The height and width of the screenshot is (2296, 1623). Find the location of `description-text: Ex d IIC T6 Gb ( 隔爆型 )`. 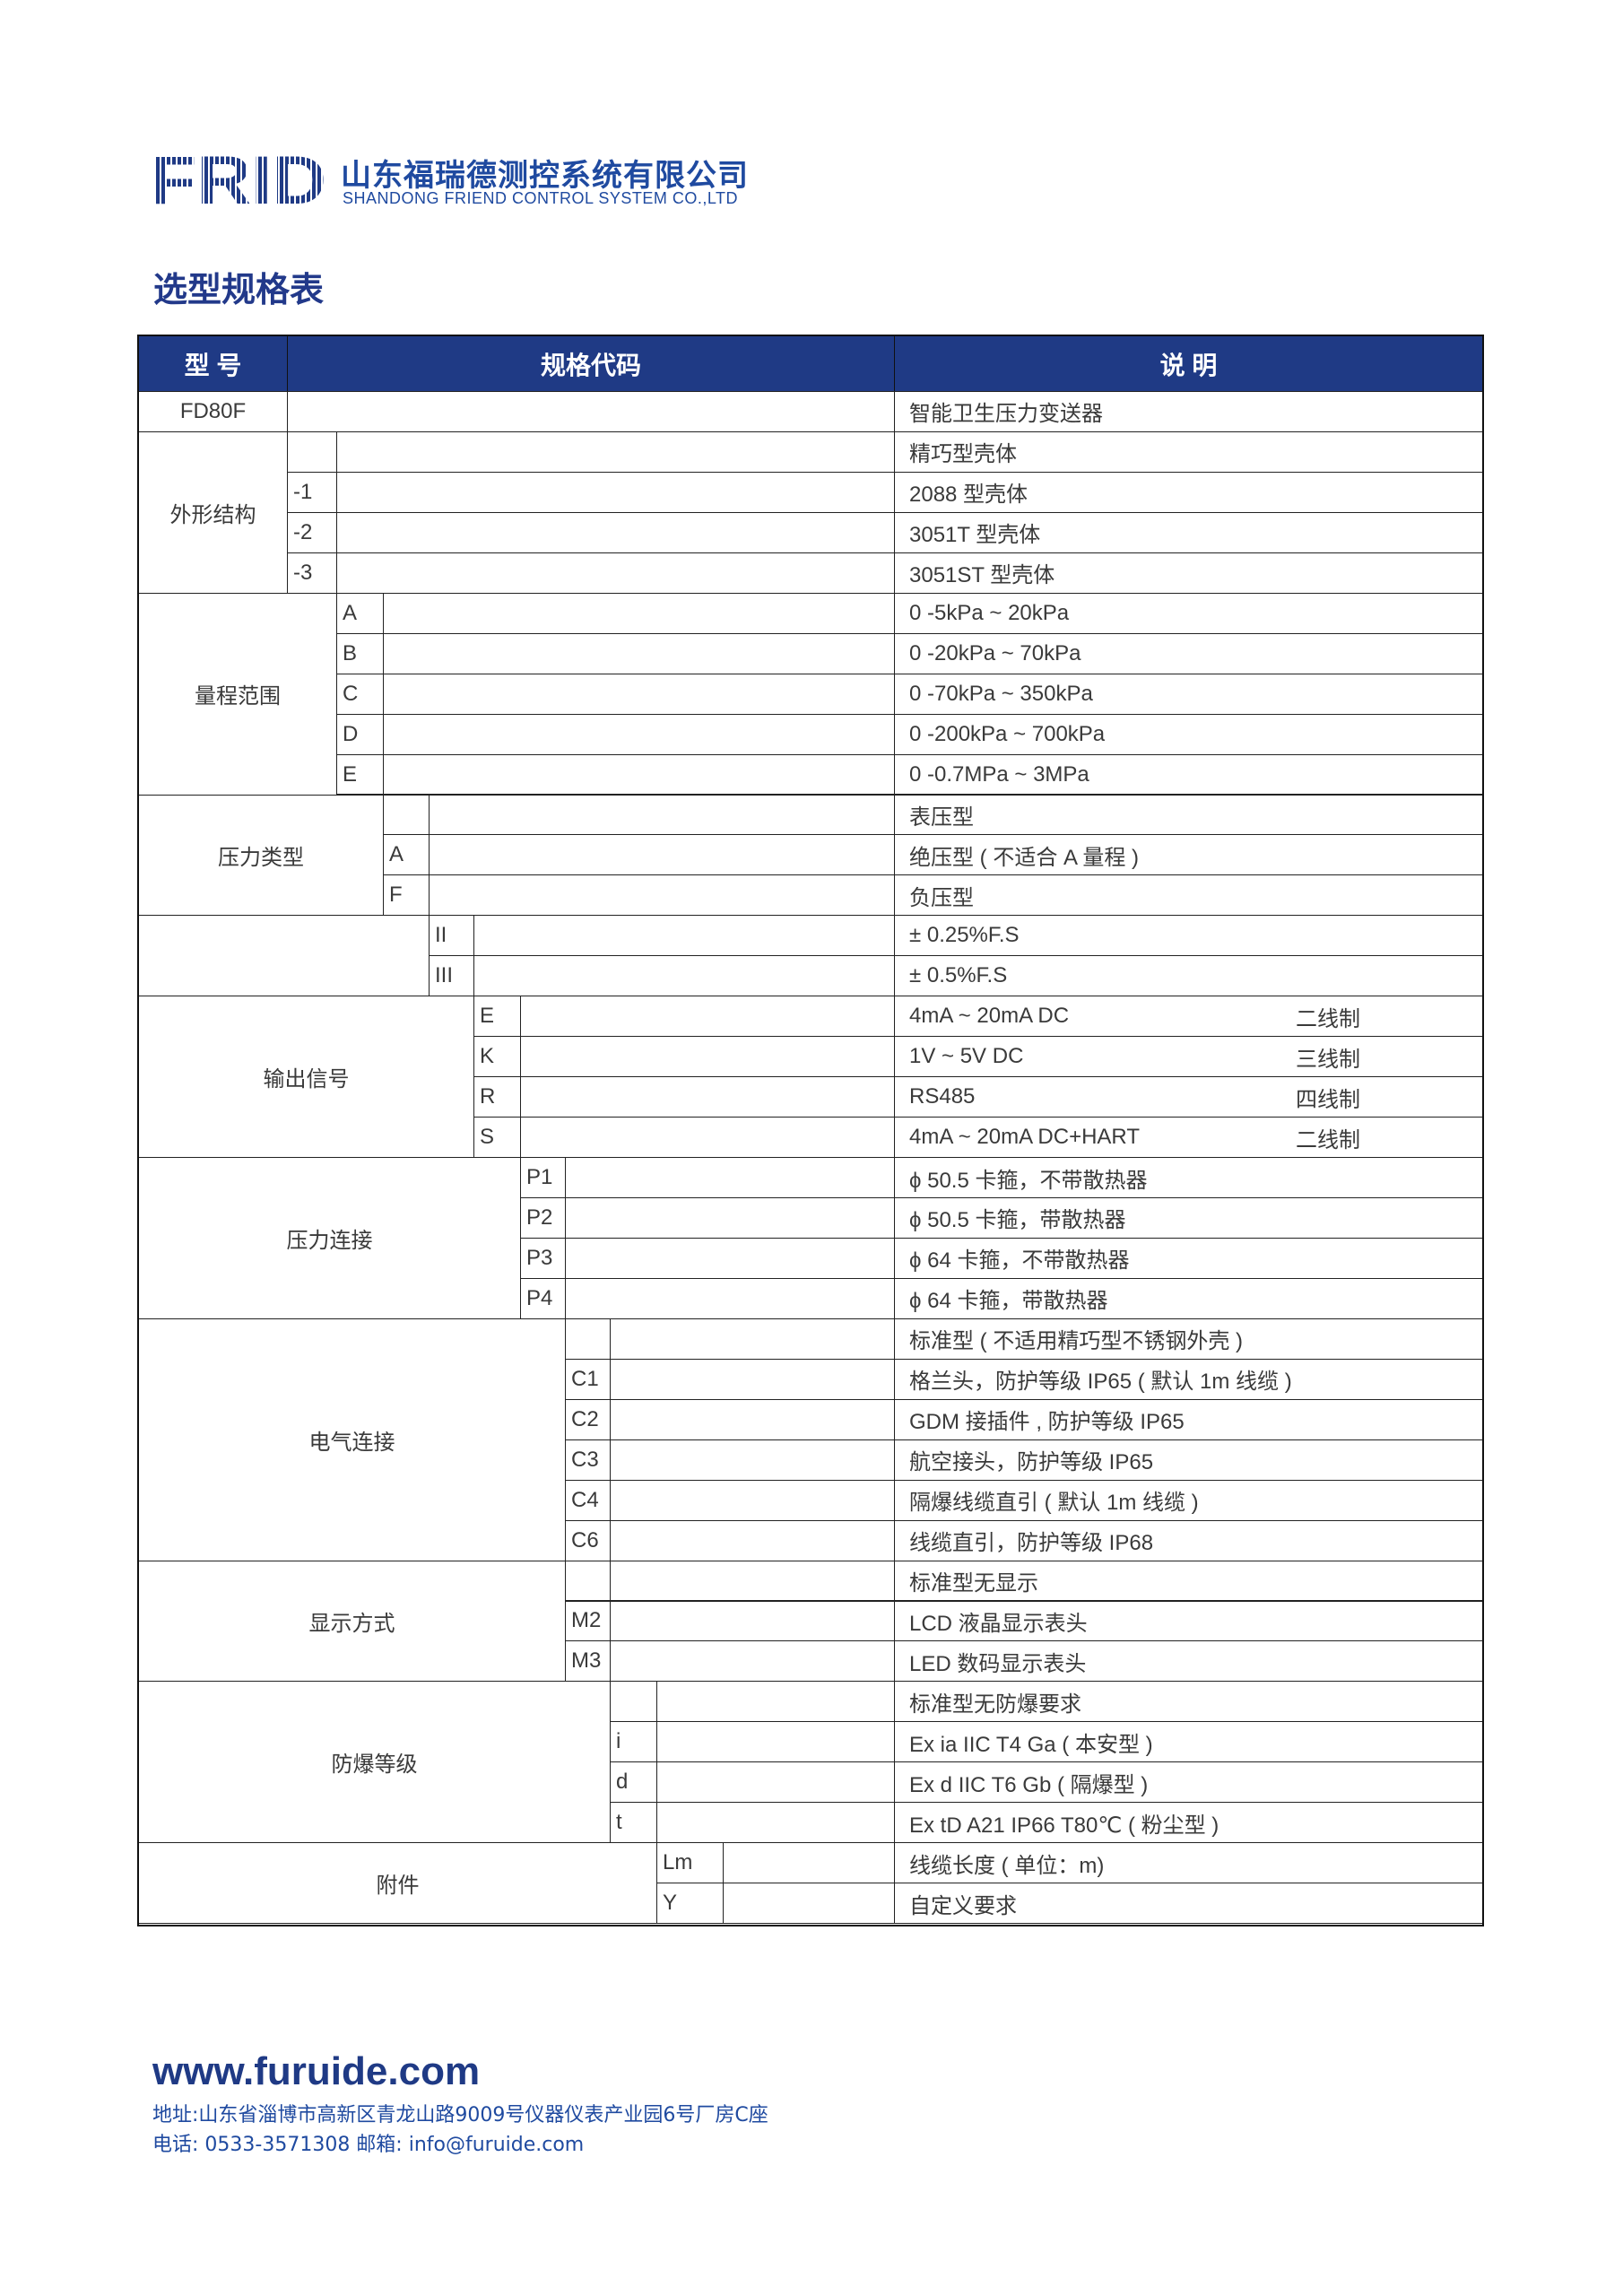

description-text: Ex d IIC T6 Gb ( 隔爆型 ) is located at coordinates (1029, 1784).